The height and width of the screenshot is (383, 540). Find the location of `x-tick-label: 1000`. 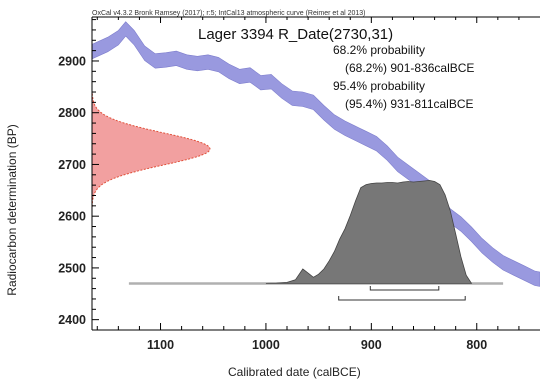

x-tick-label: 1000 is located at coordinates (266, 345).